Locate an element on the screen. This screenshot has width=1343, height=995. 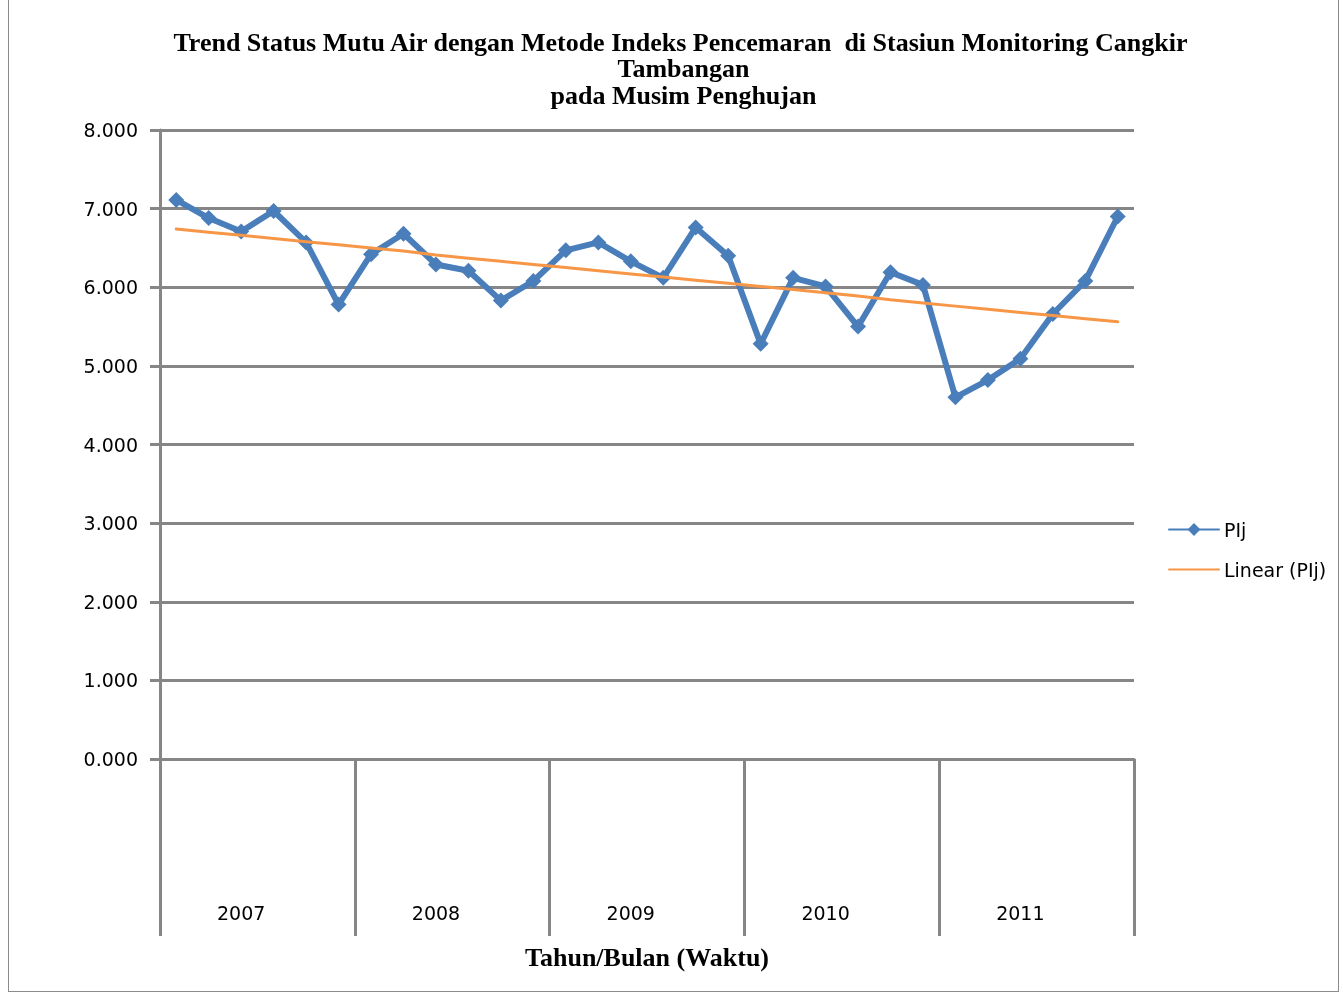
y-tick-label: 3.000 is located at coordinates (110, 523).